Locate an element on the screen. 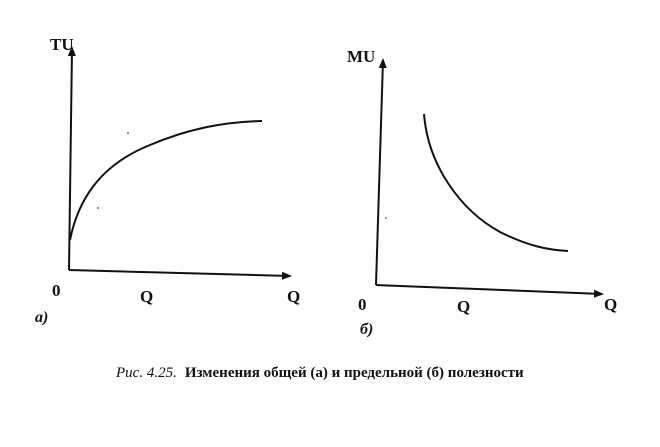 Image resolution: width=660 pixels, height=447 pixels. panel-b-y-axis is located at coordinates (381, 172).